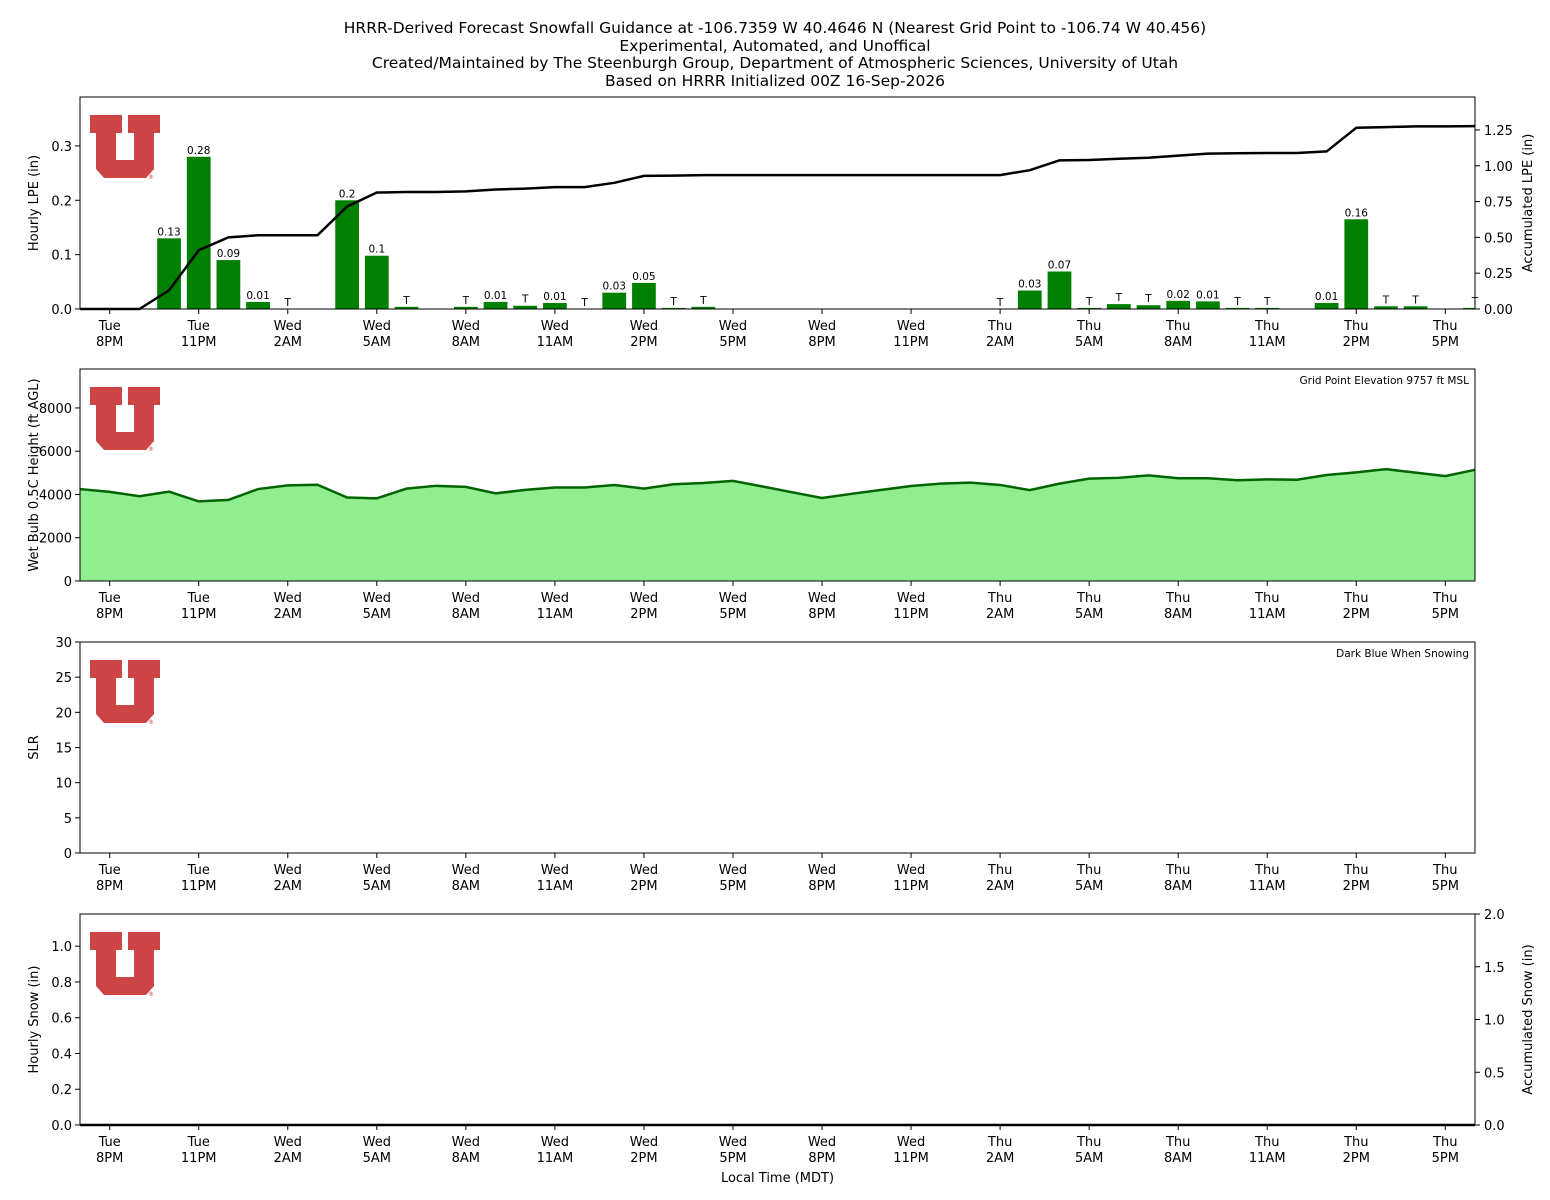 This screenshot has height=1200, width=1550. I want to click on y2-tick-label: 2.0, so click(1494, 915).